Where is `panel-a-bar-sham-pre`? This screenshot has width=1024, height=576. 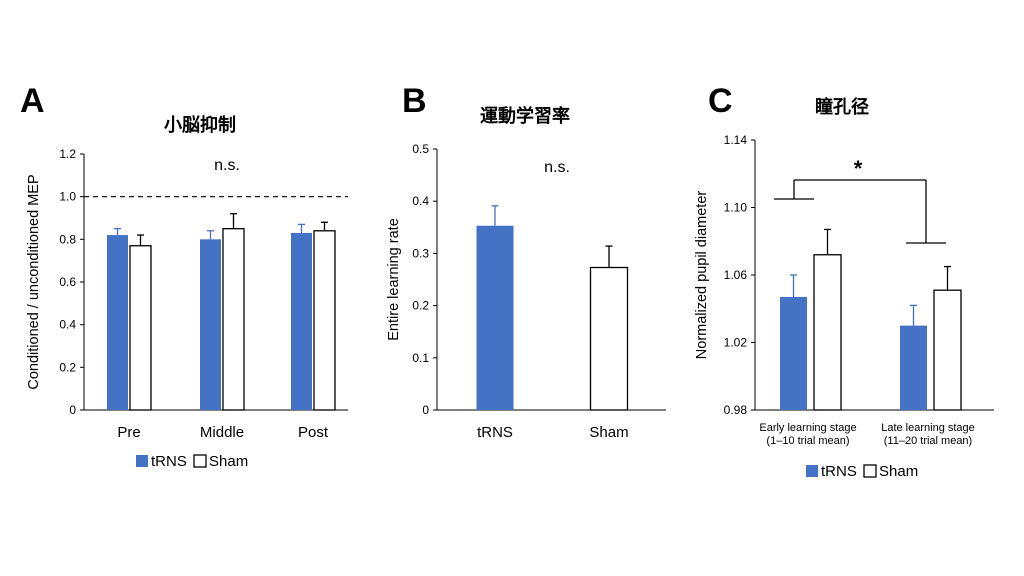
panel-a-bar-sham-pre is located at coordinates (140, 328).